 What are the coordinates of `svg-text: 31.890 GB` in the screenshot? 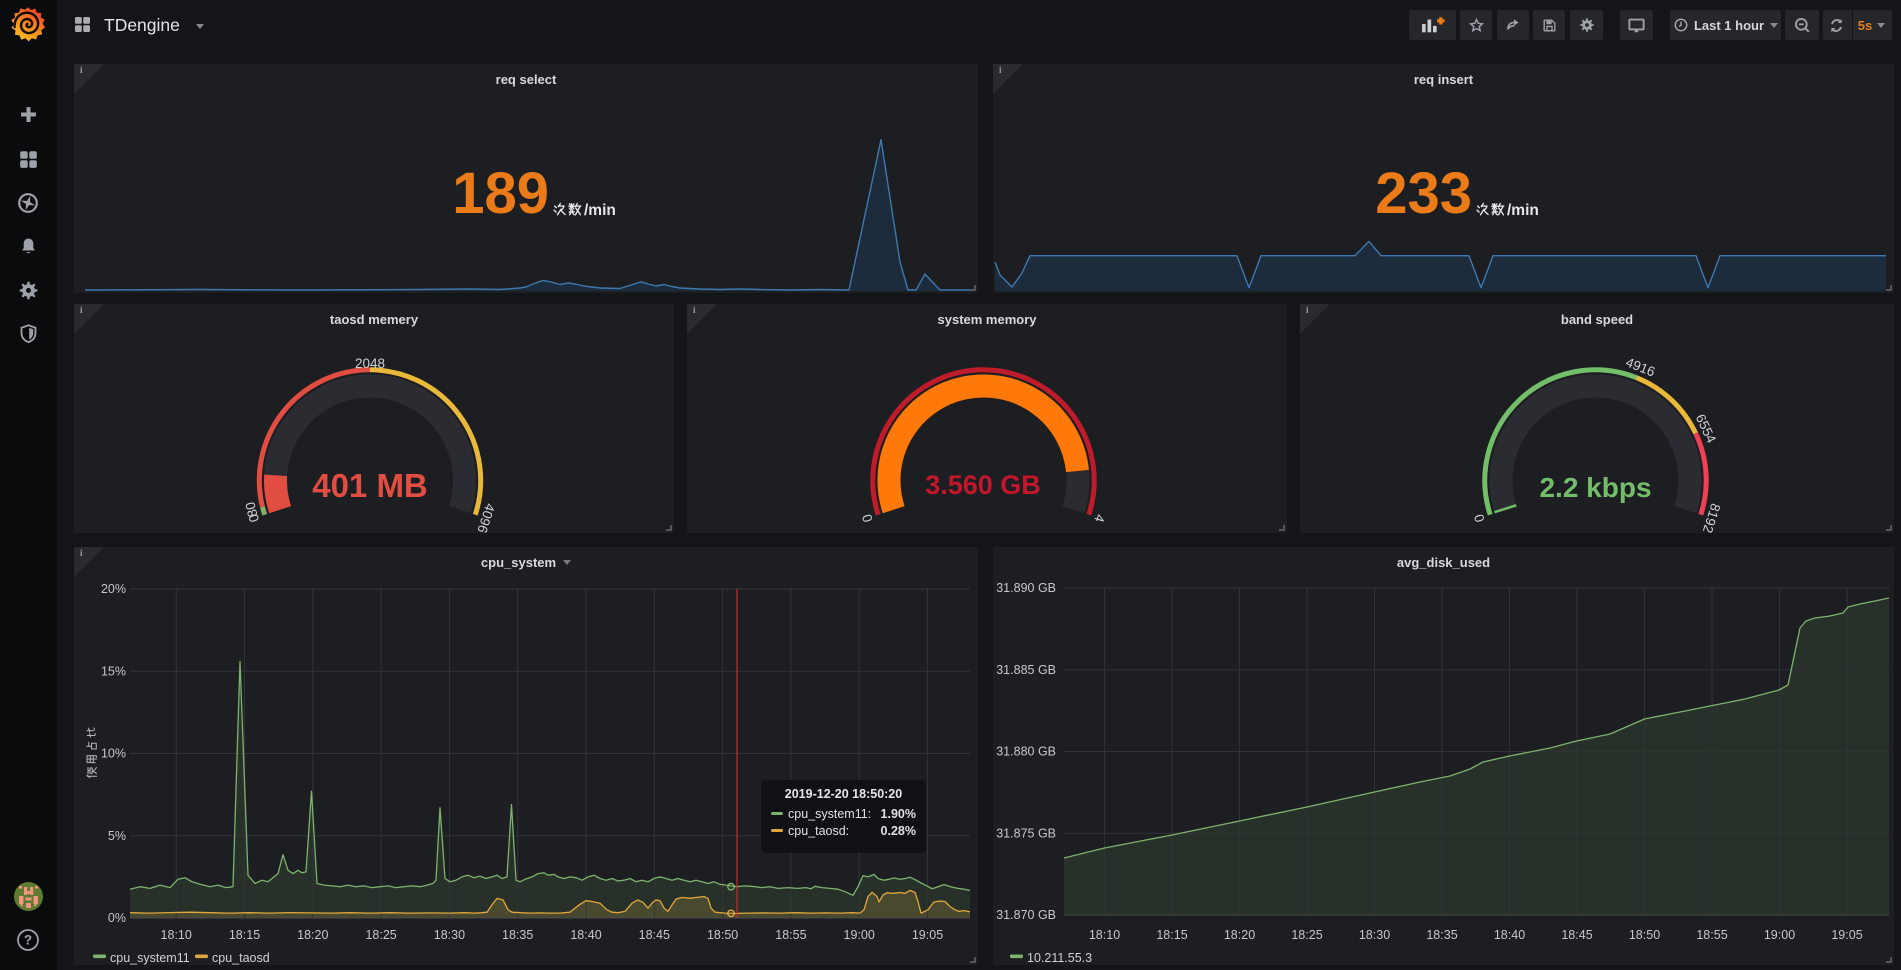 It's located at (1026, 588).